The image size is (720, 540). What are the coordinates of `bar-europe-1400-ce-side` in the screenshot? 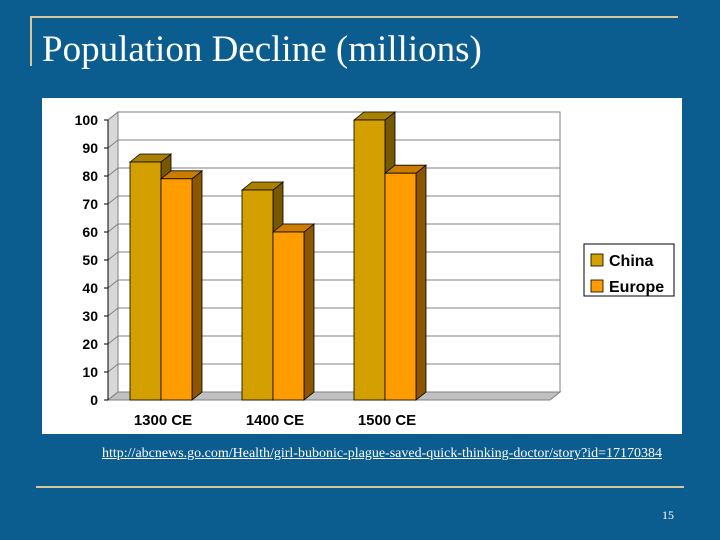 It's located at (309, 312).